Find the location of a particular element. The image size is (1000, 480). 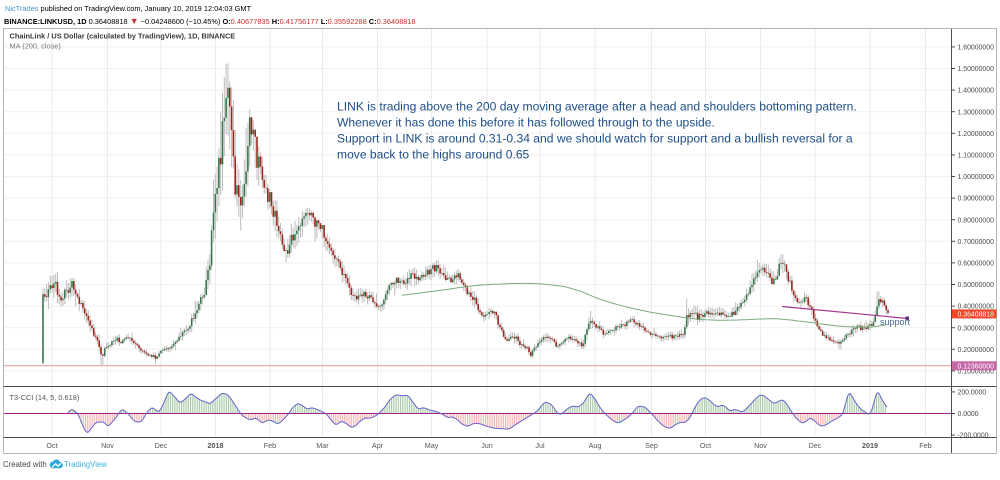

svg-text: Sep is located at coordinates (651, 445).